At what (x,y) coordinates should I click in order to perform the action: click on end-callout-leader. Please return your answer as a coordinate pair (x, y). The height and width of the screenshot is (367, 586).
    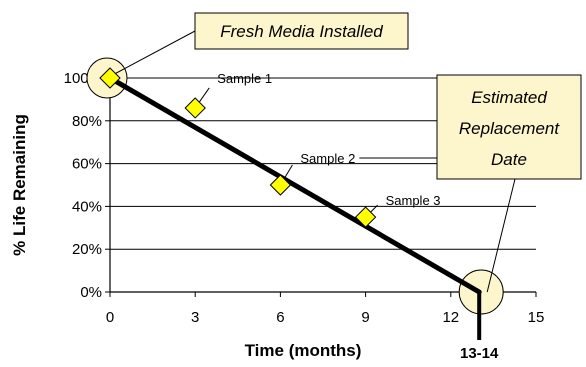
    Looking at the image, I should click on (501, 235).